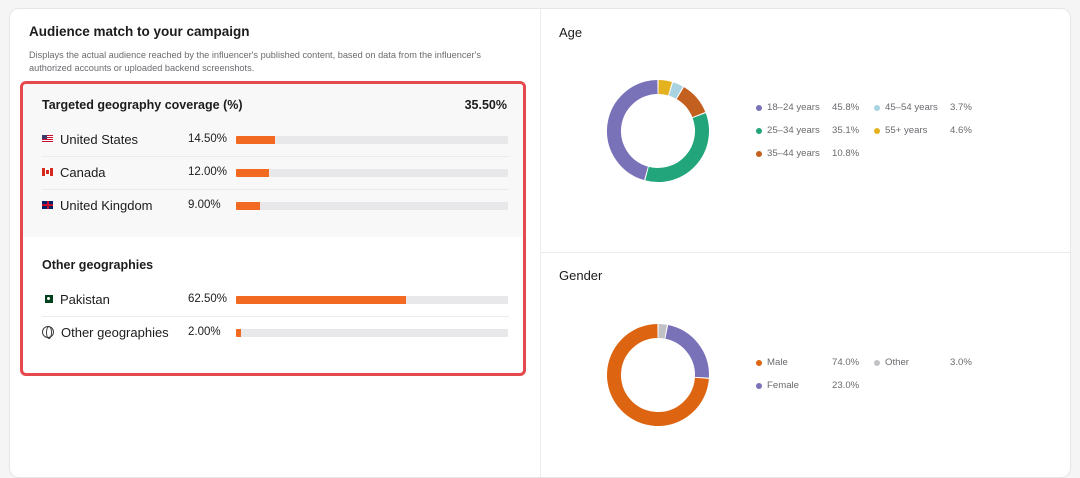 This screenshot has width=1080, height=478. Describe the element at coordinates (142, 105) in the screenshot. I see `targeted-geography-title: Targeted geography coverage (%)` at that location.